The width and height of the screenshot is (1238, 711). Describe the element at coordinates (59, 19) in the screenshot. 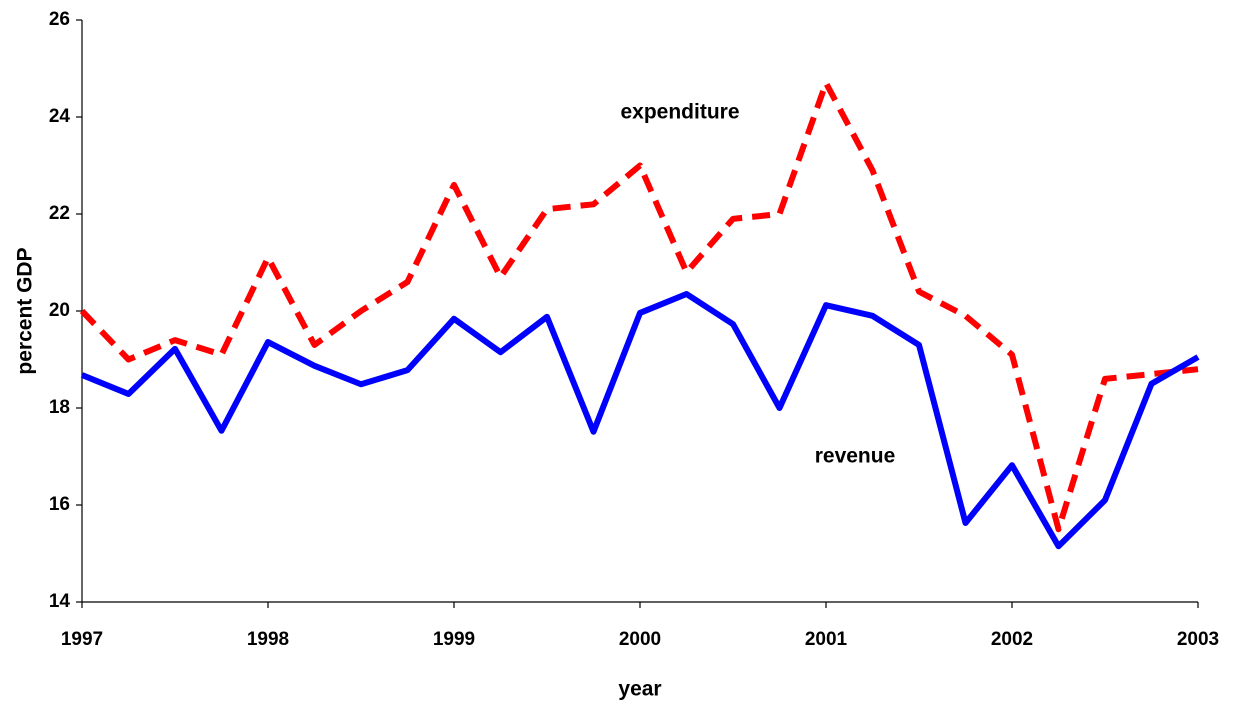

I see `y-tick-label: 26` at that location.